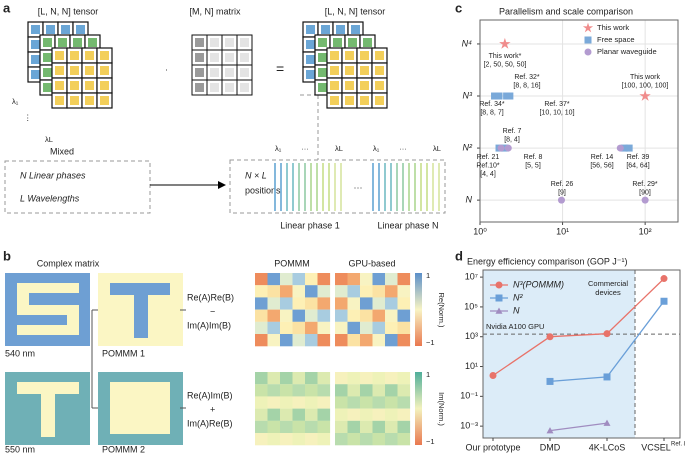 The width and height of the screenshot is (685, 456). What do you see at coordinates (656, 447) in the screenshot?
I see `x-tick-label: VCSEL` at bounding box center [656, 447].